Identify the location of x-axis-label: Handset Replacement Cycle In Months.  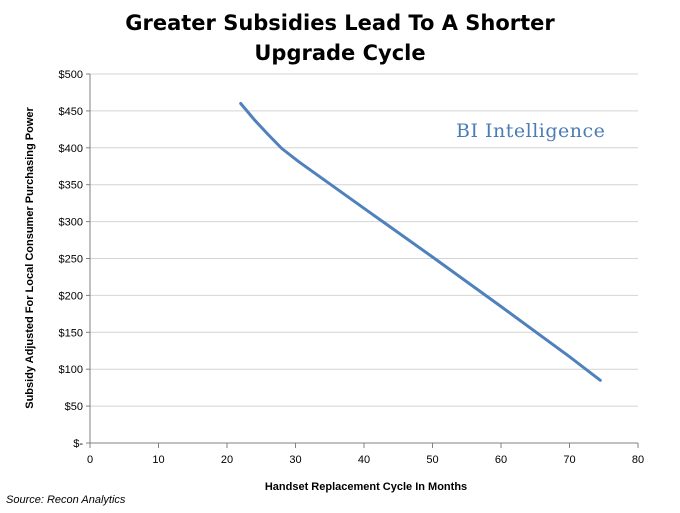
(366, 487).